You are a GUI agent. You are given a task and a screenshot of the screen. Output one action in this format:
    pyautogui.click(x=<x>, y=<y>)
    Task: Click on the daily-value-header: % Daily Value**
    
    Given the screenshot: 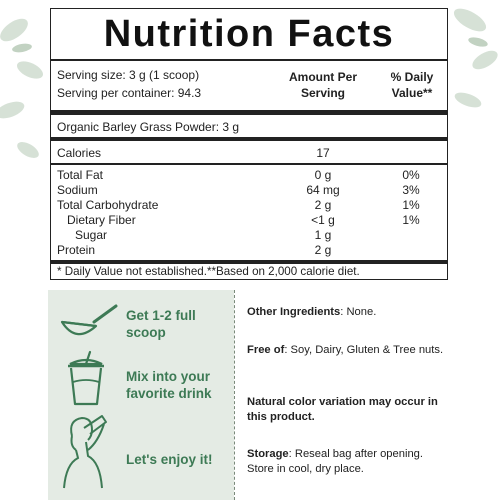 What is the action you would take?
    pyautogui.click(x=412, y=85)
    